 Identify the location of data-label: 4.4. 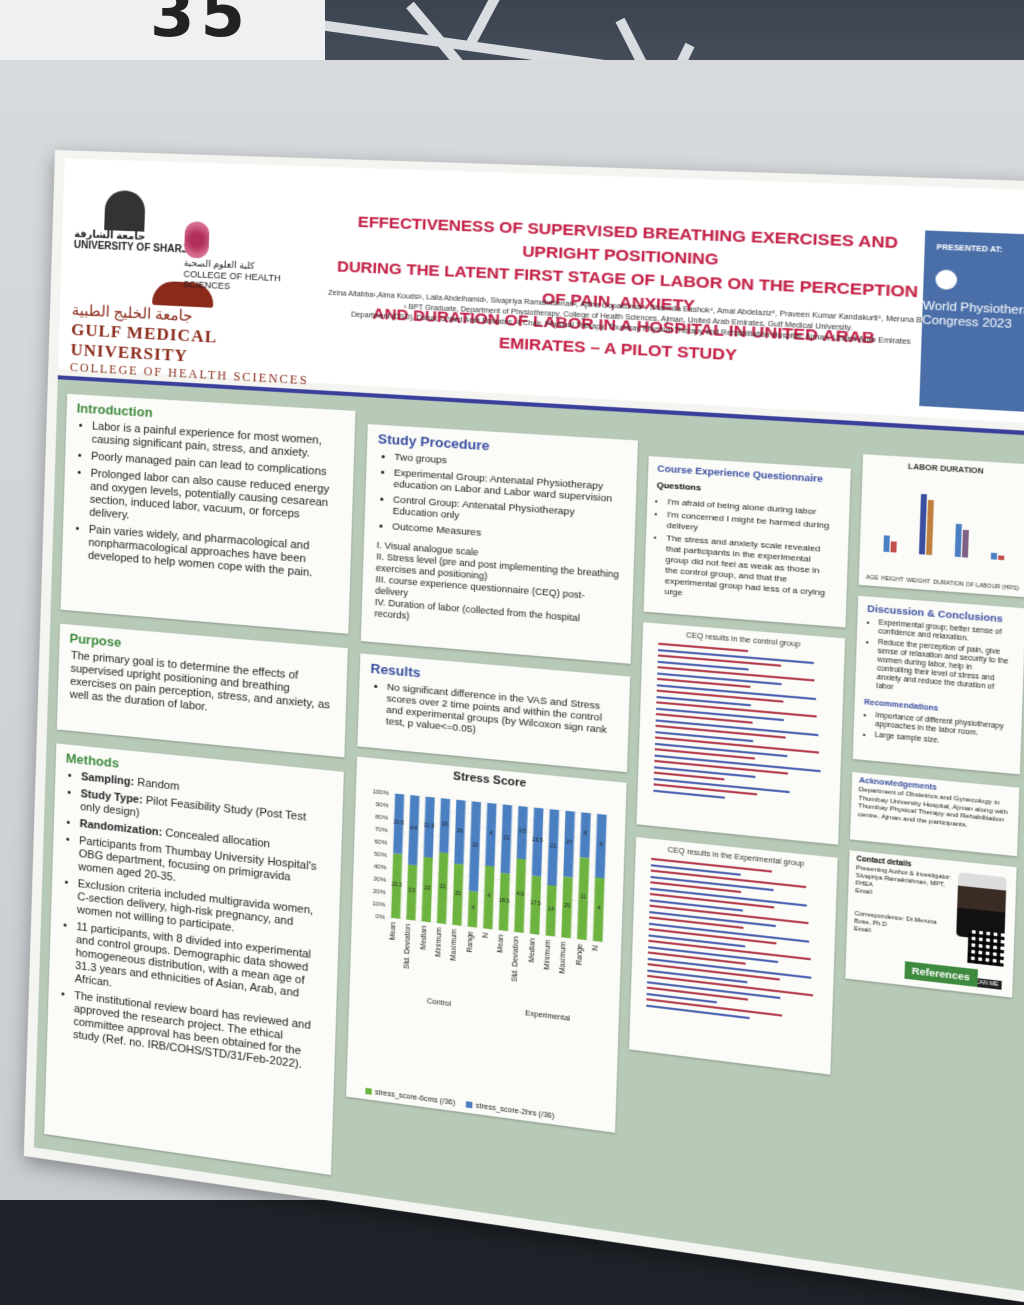
(414, 829).